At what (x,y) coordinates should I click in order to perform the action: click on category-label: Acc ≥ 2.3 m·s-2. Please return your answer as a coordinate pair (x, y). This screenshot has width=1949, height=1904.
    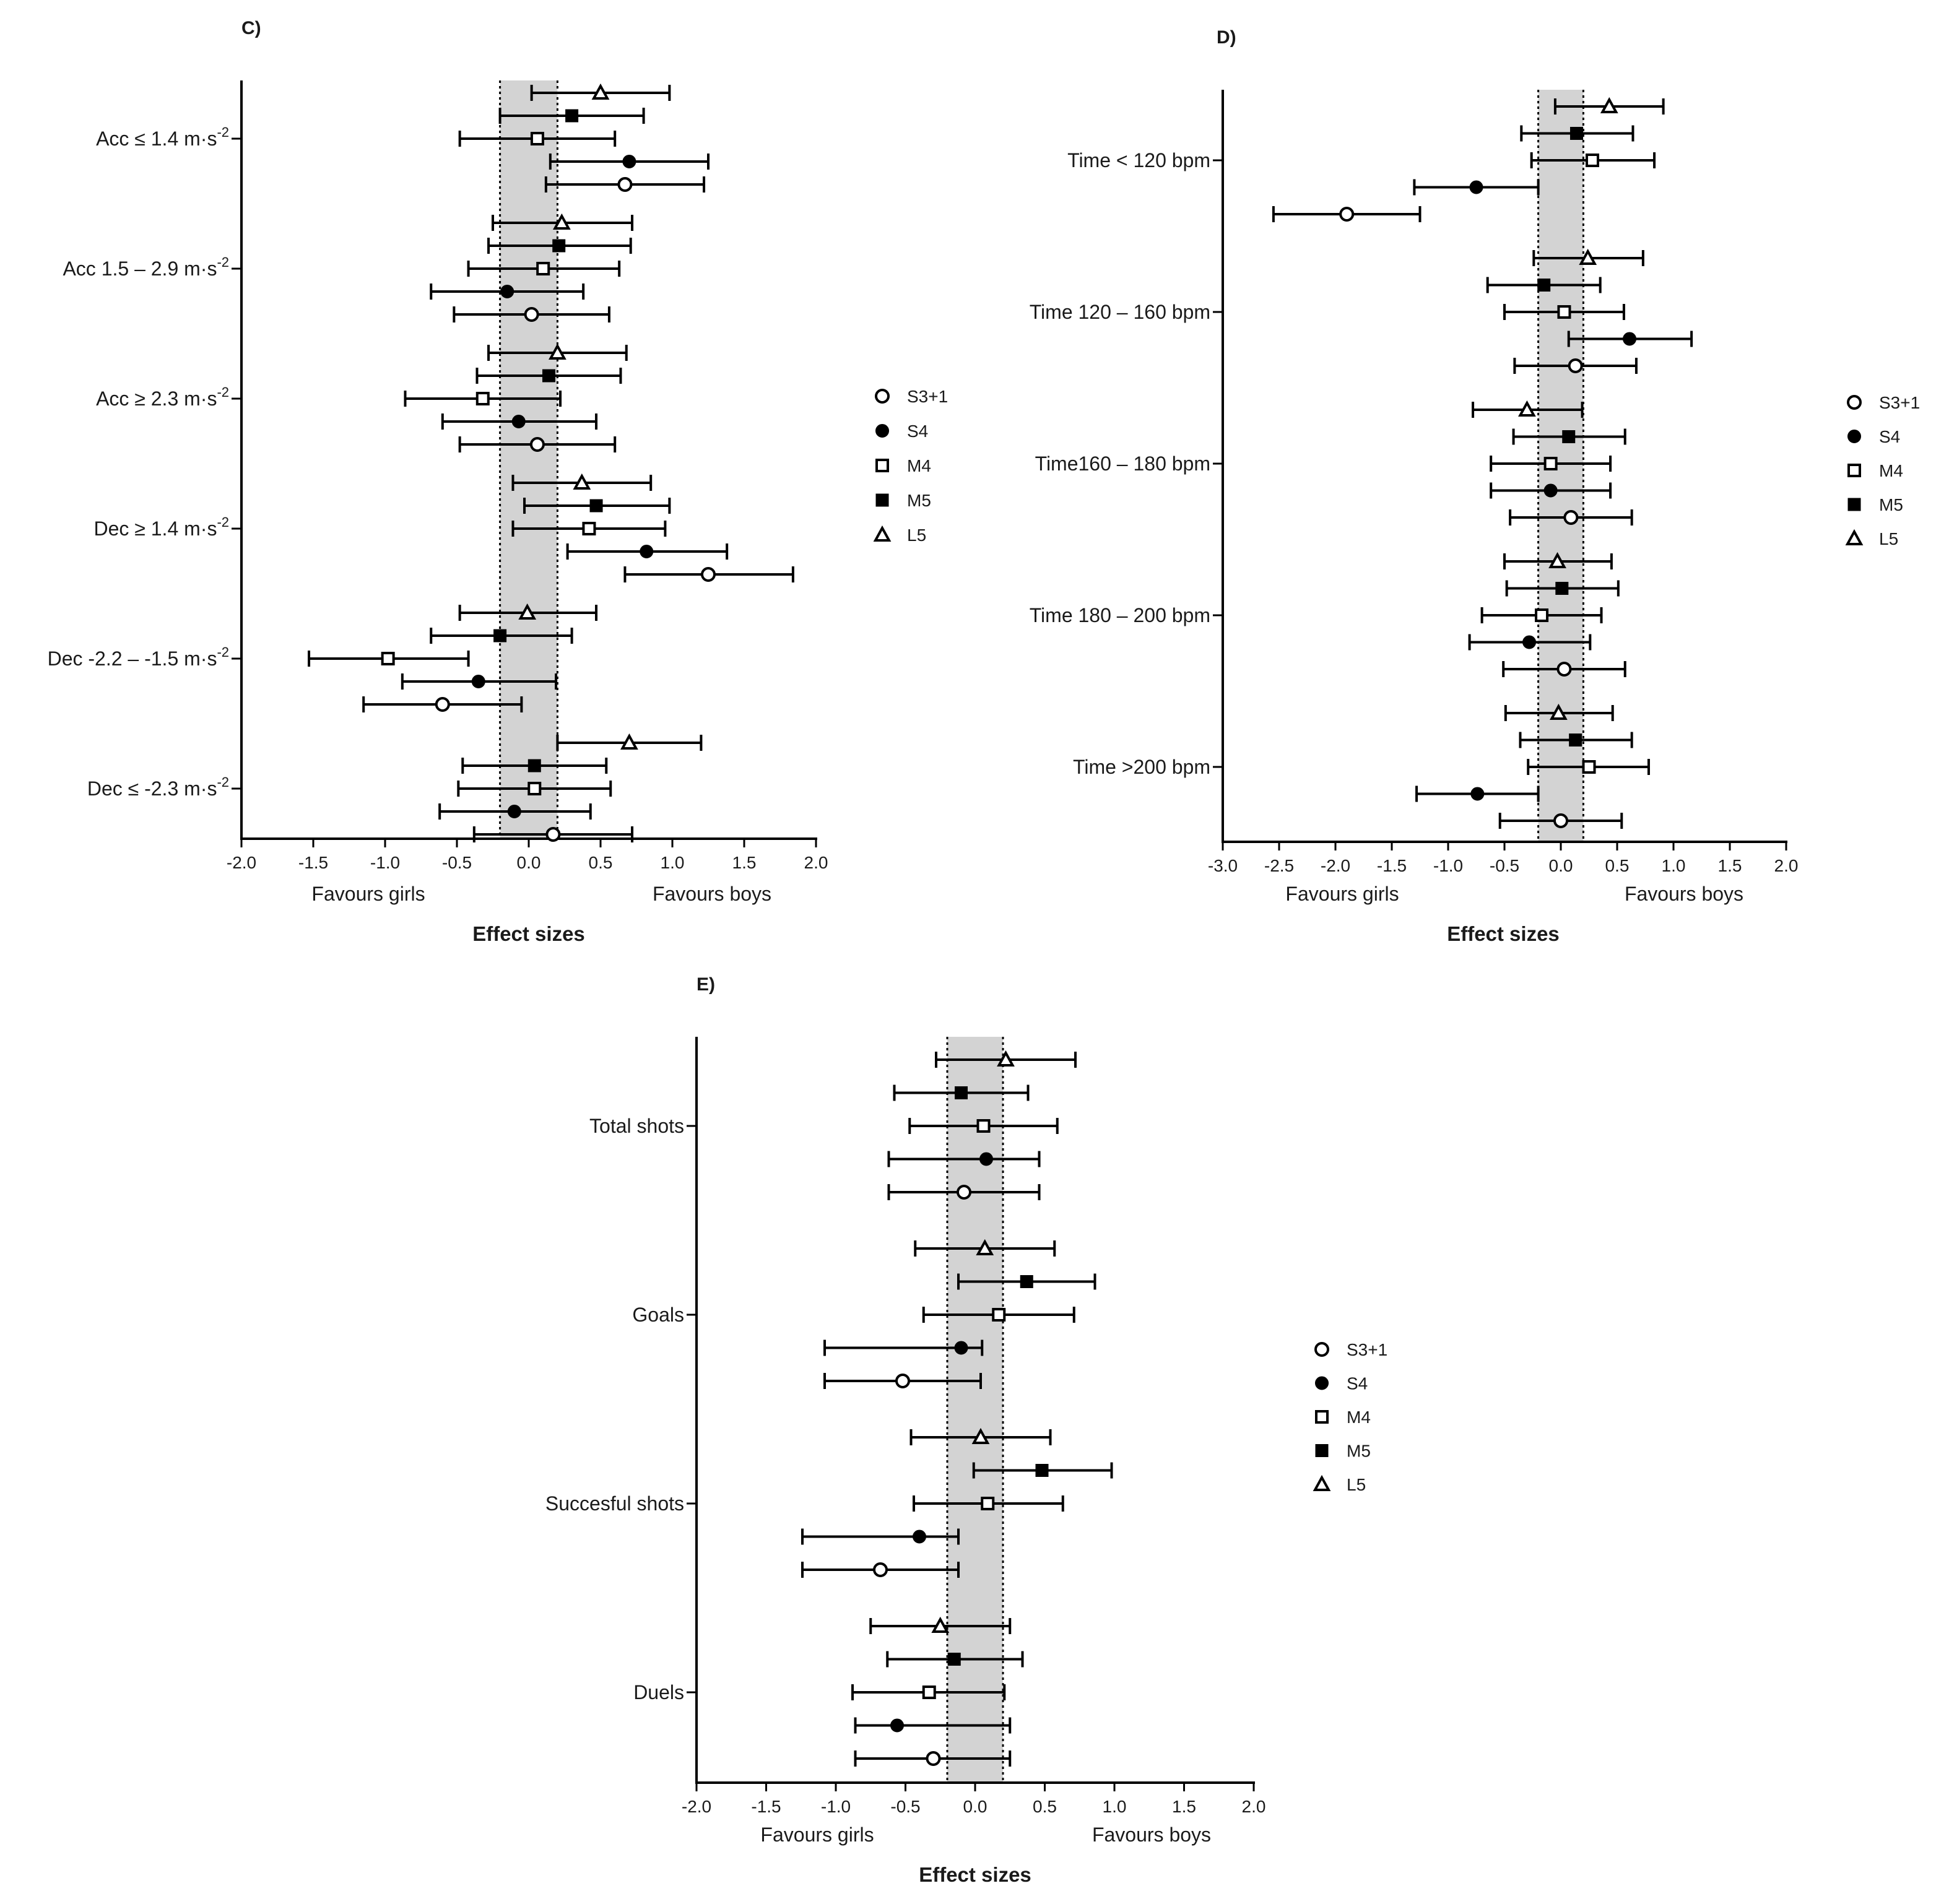
    Looking at the image, I should click on (162, 397).